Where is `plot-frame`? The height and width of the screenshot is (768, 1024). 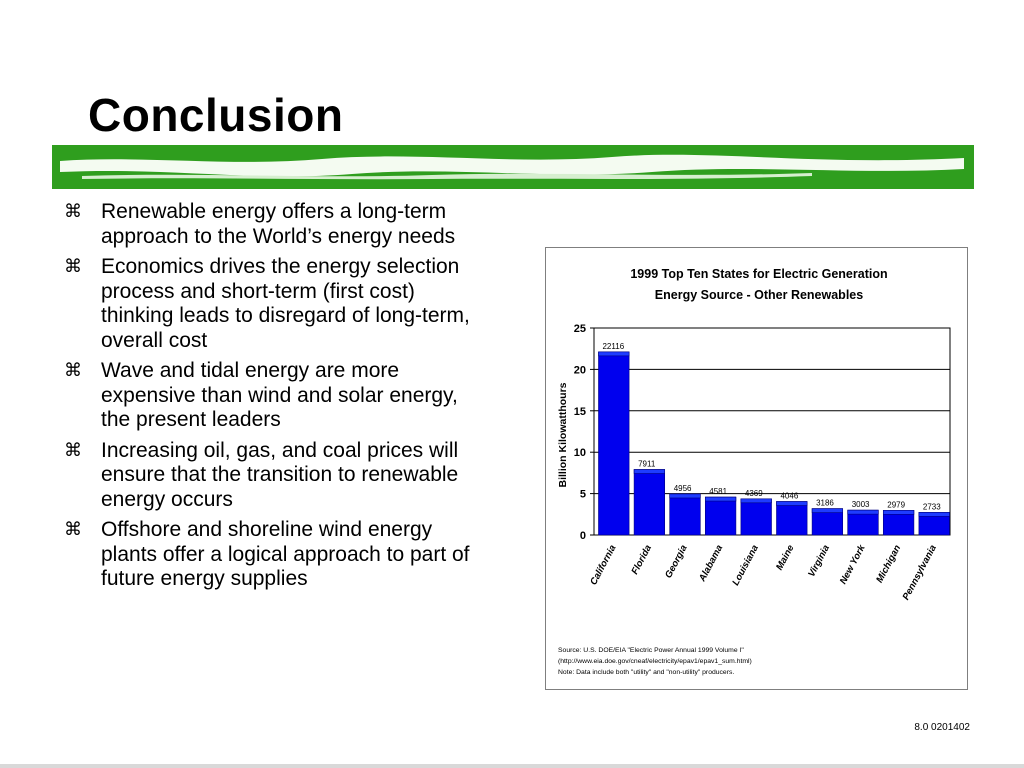
plot-frame is located at coordinates (772, 431).